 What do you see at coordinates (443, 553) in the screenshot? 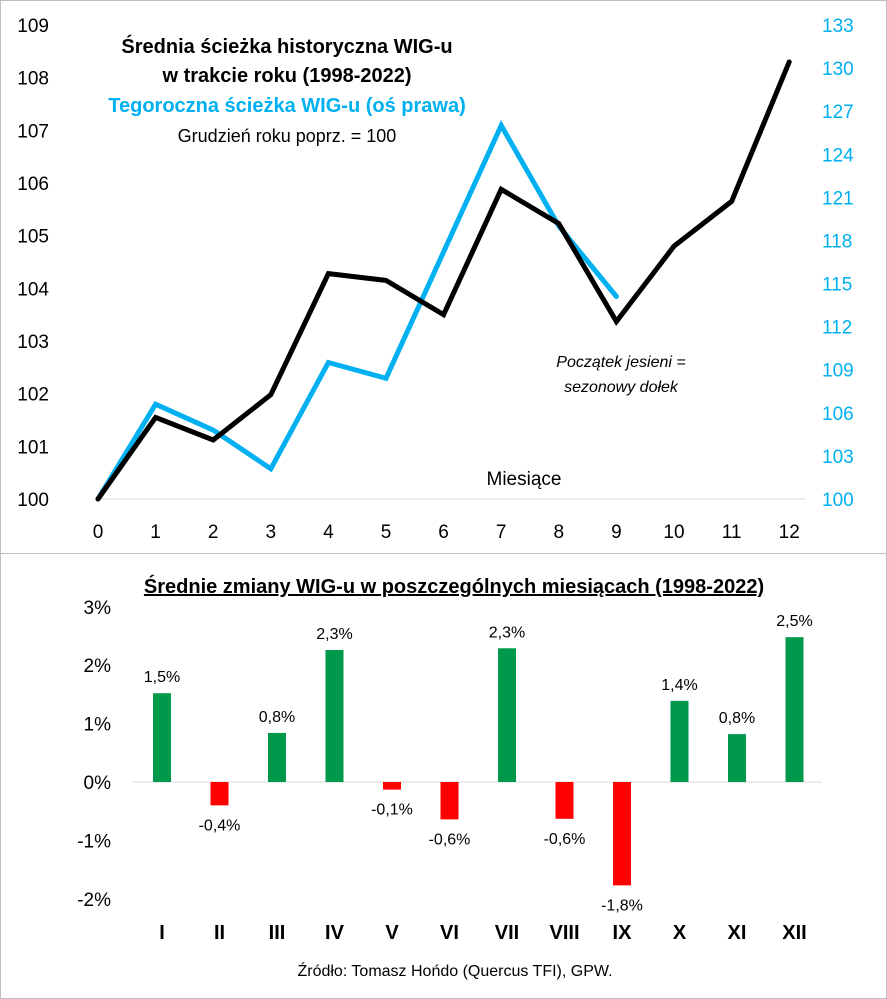
I see `panel-divider` at bounding box center [443, 553].